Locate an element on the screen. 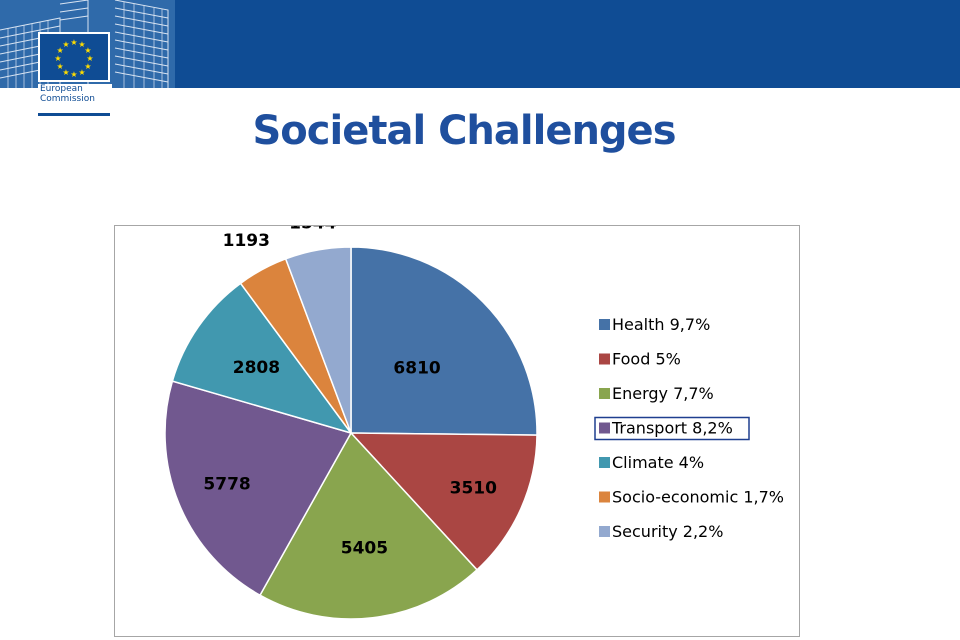 Image resolution: width=960 pixels, height=640 pixels. legend-highlight-box is located at coordinates (672, 428).